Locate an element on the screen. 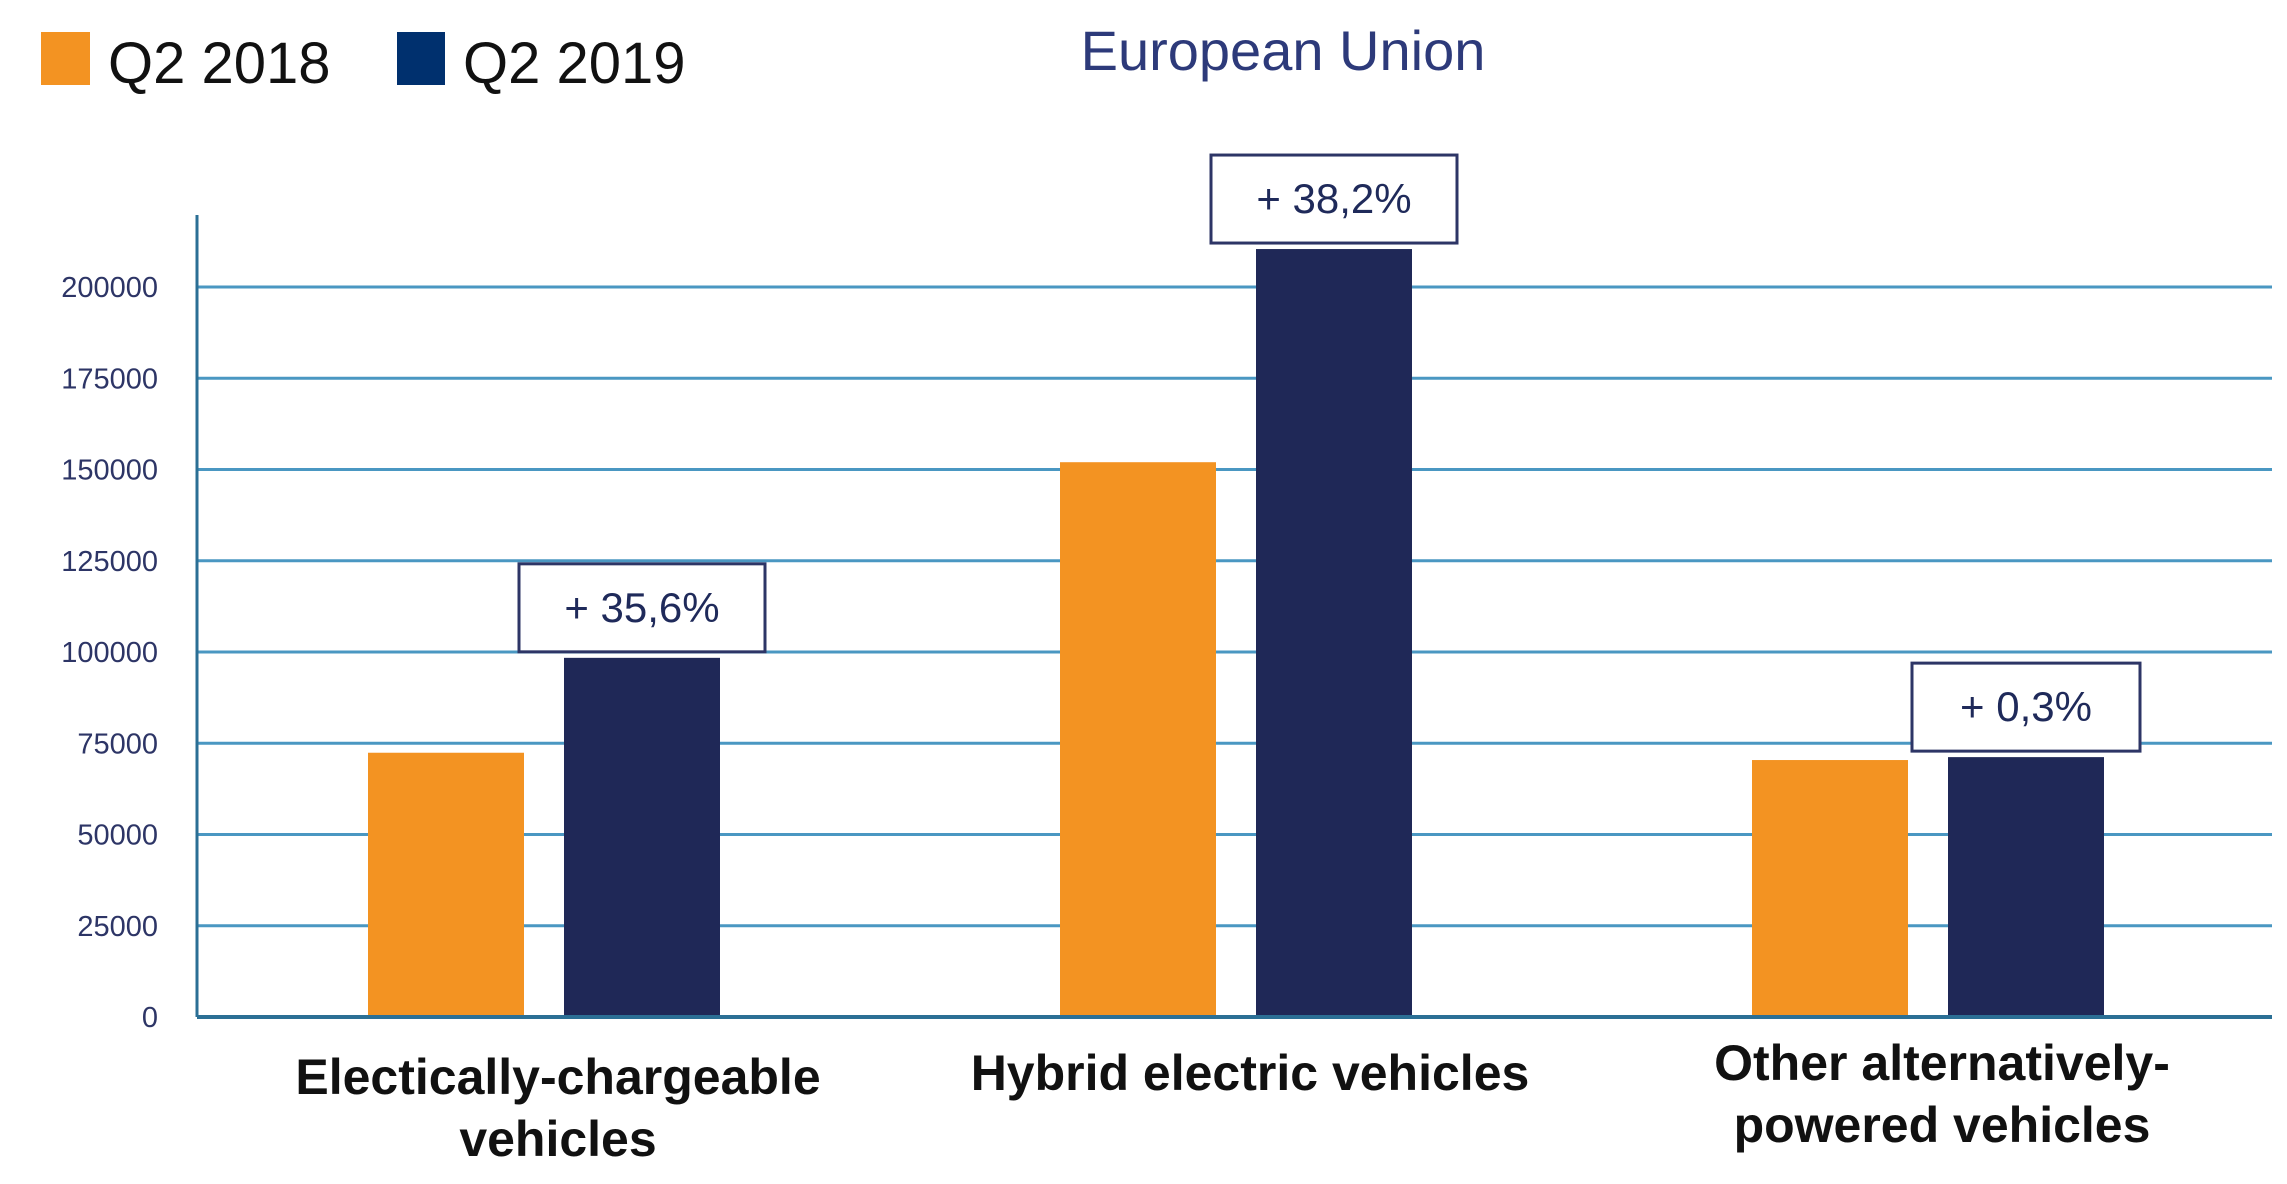 This screenshot has height=1184, width=2287. legend-swatch-q2-2019 is located at coordinates (421, 58).